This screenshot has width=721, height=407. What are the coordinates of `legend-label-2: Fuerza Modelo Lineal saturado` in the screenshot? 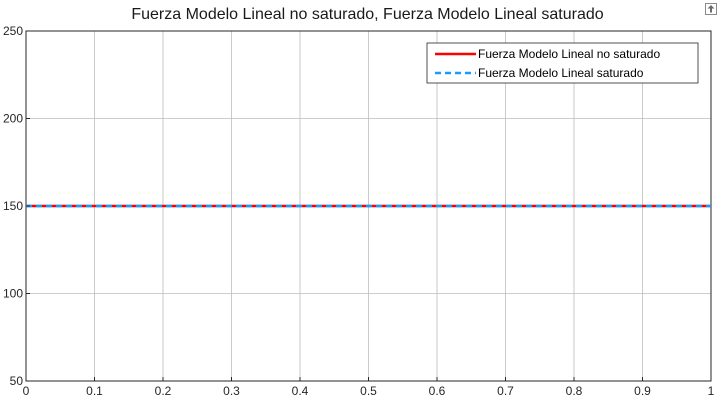 It's located at (561, 73).